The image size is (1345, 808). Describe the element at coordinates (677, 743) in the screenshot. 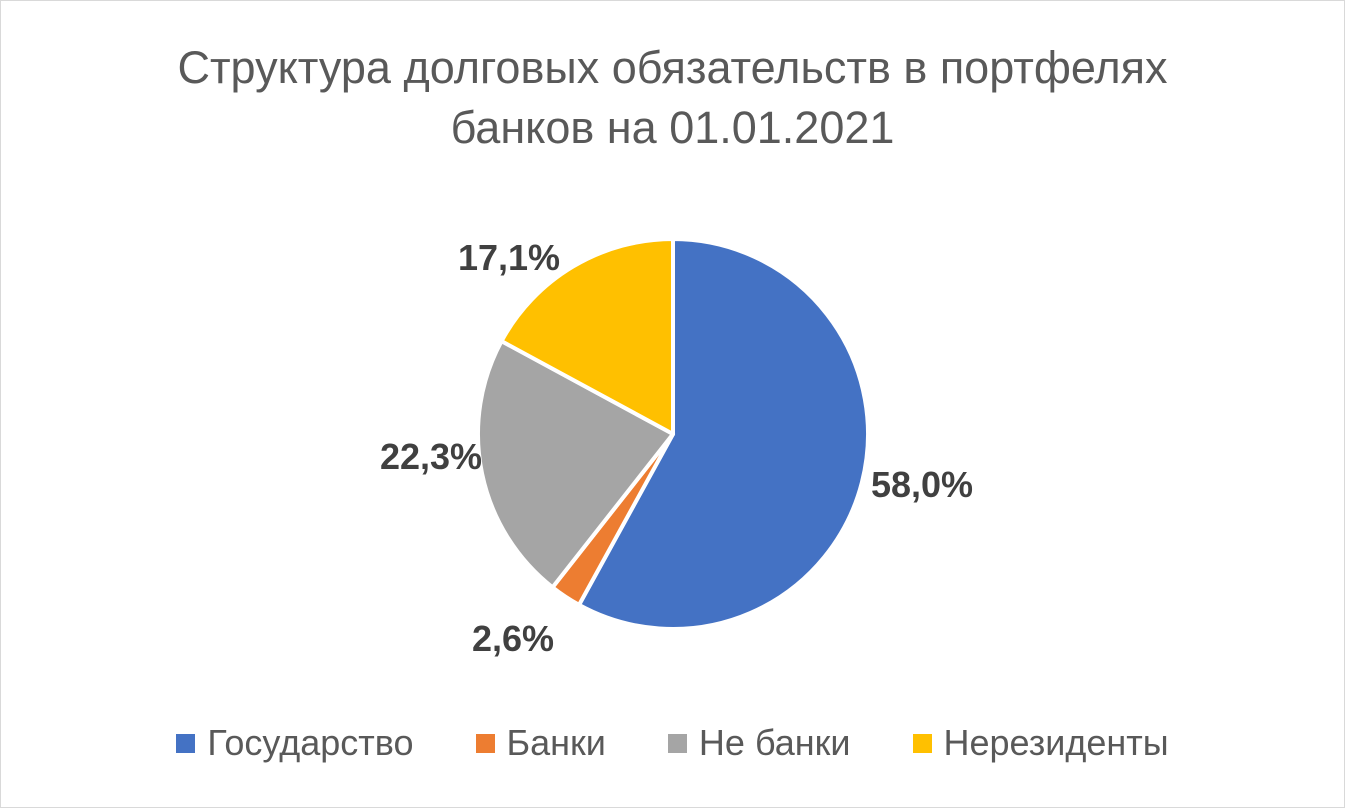

I see `legend-swatch-ne-banki` at that location.